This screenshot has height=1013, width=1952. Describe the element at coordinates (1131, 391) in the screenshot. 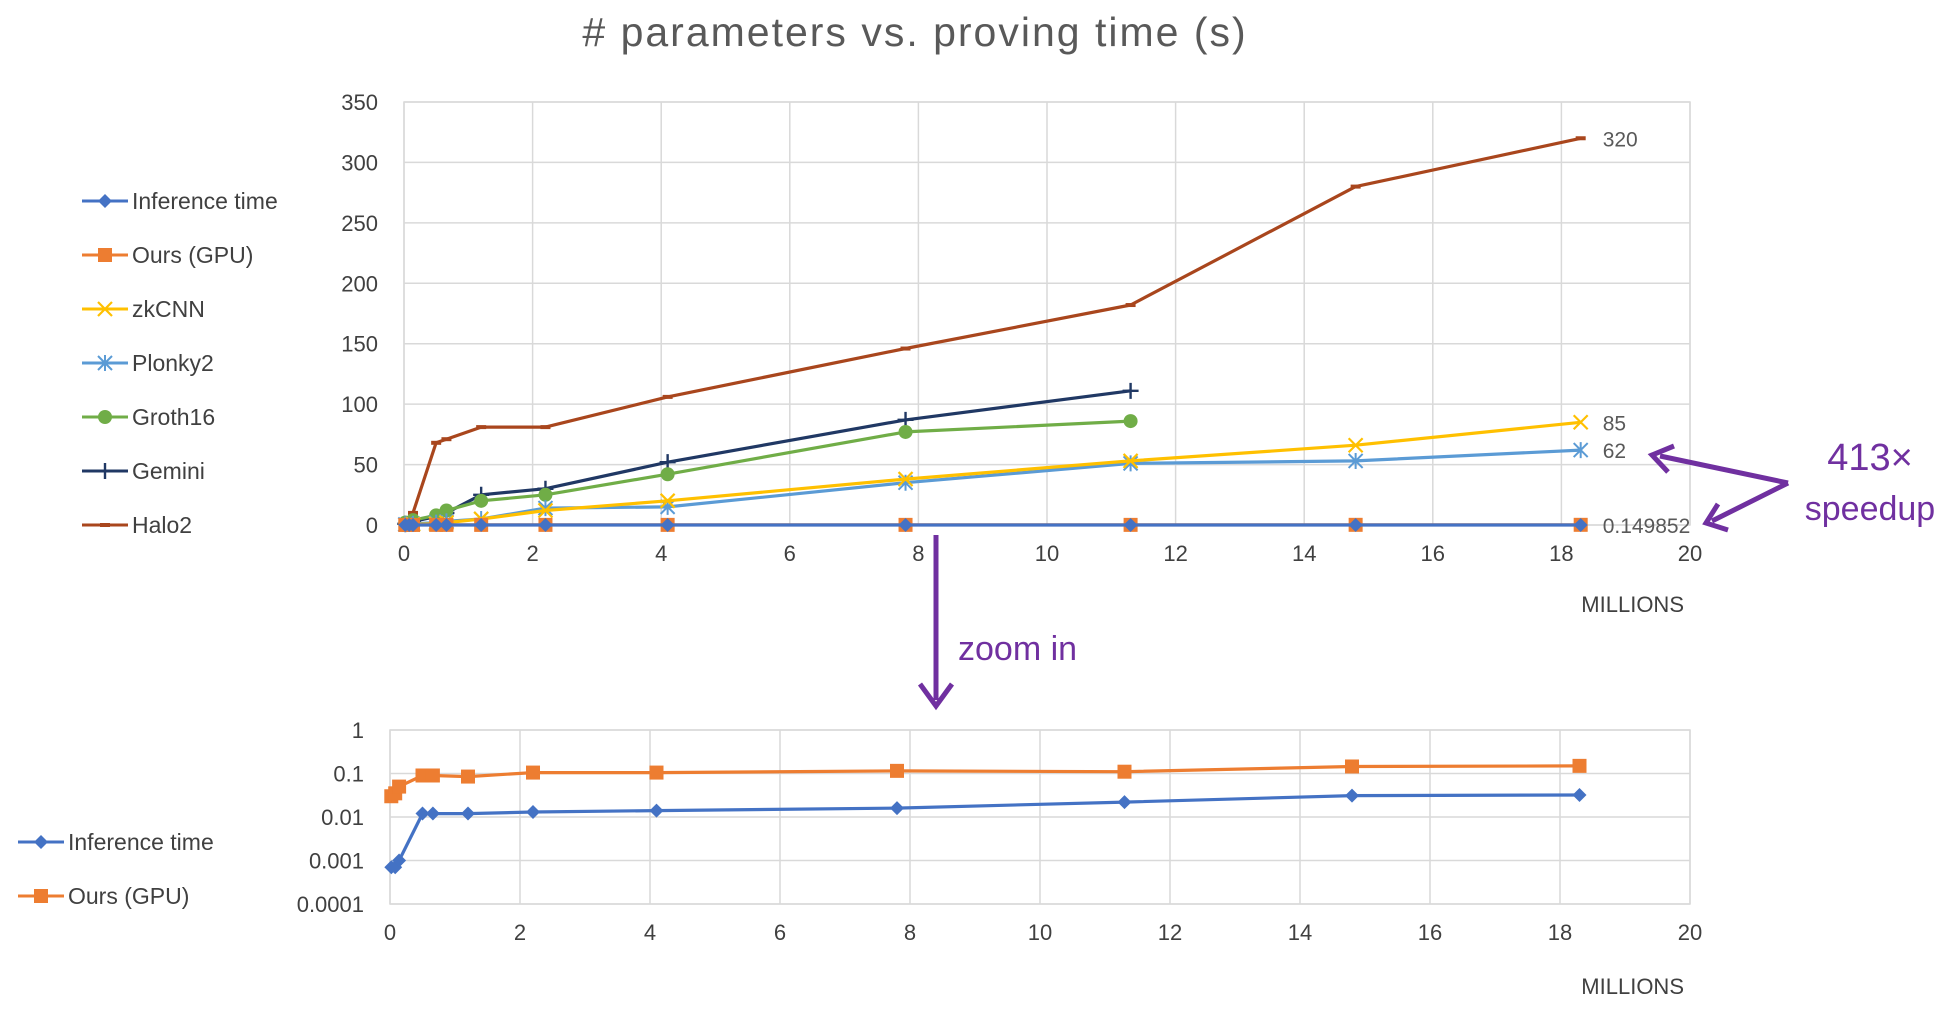

I see `data-point-gemini` at that location.